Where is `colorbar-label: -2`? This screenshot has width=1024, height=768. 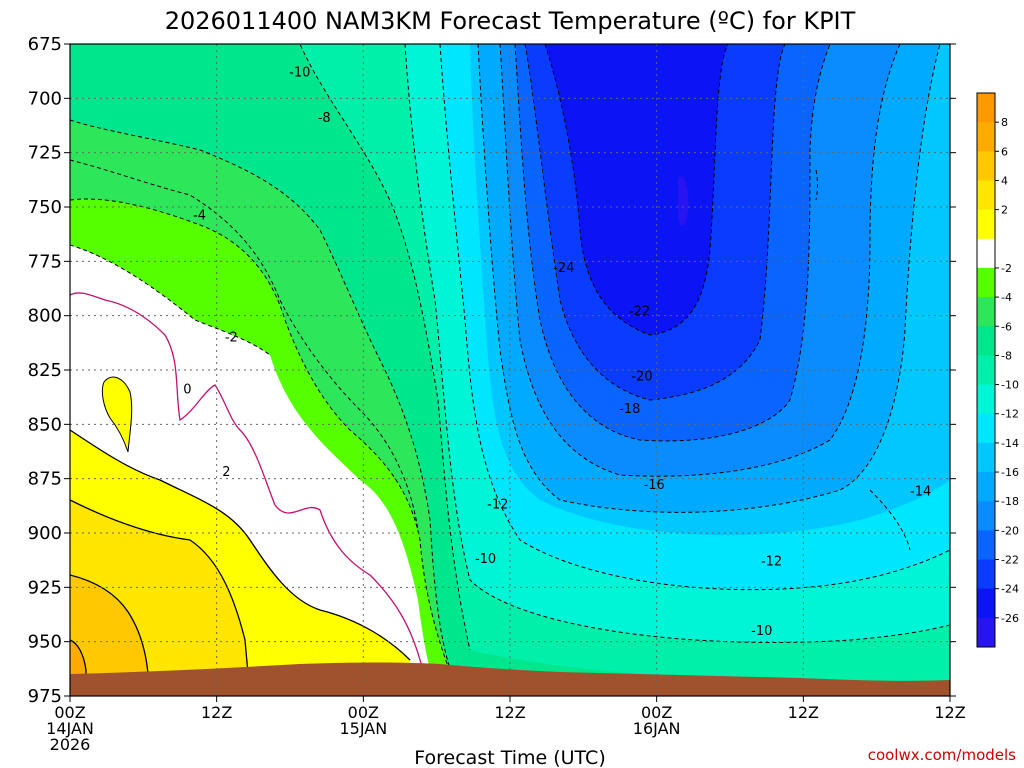 colorbar-label: -2 is located at coordinates (1006, 268).